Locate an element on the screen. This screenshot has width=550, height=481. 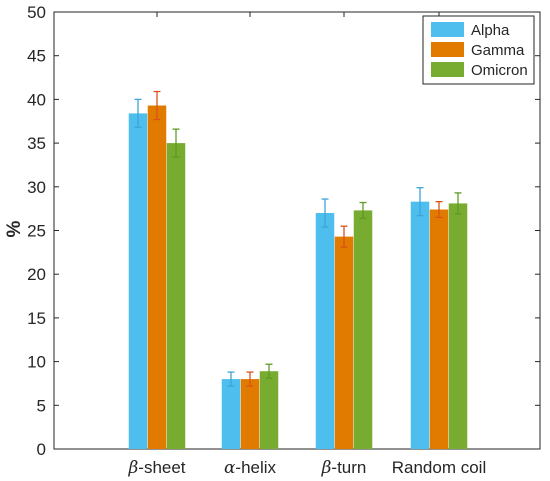
x-tick-label-text: -helix is located at coordinates (255, 467).